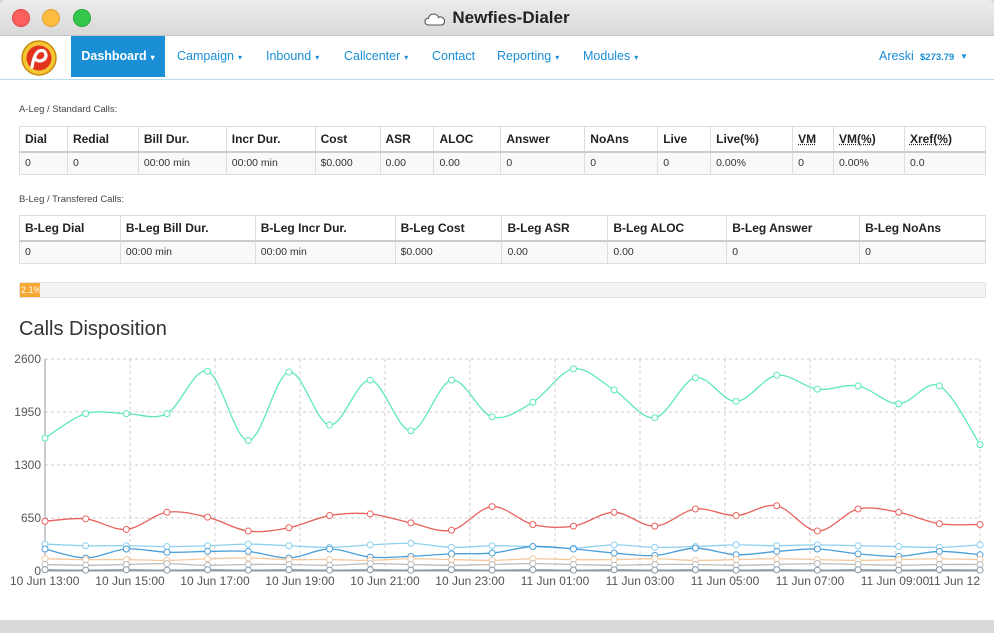 Image resolution: width=994 pixels, height=633 pixels. Describe the element at coordinates (205, 56) in the screenshot. I see `nav-item-label: Campaign` at that location.